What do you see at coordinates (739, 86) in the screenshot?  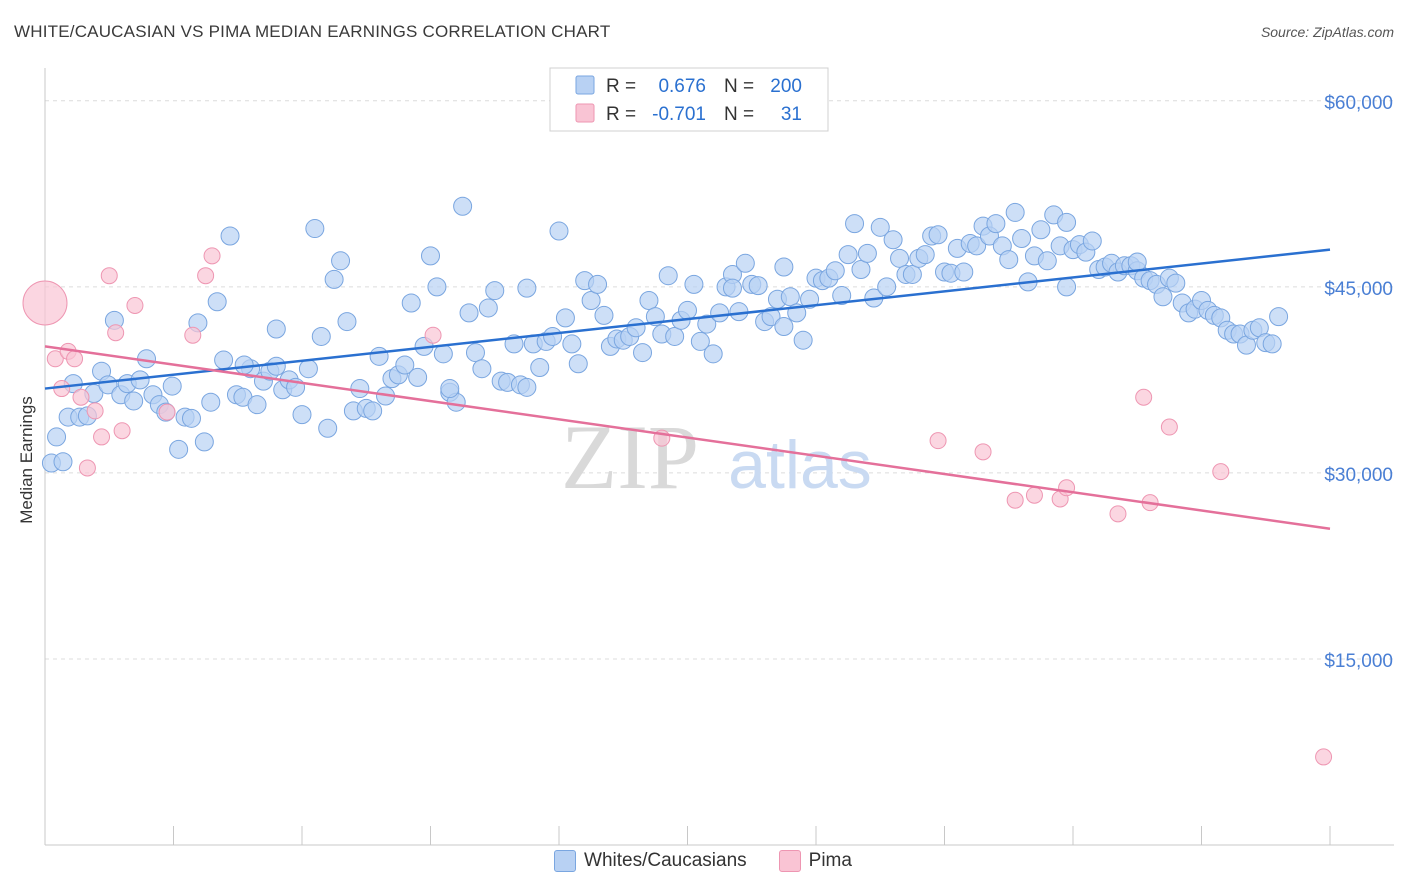 I see `legend-n-label-whites: N =` at bounding box center [739, 86].